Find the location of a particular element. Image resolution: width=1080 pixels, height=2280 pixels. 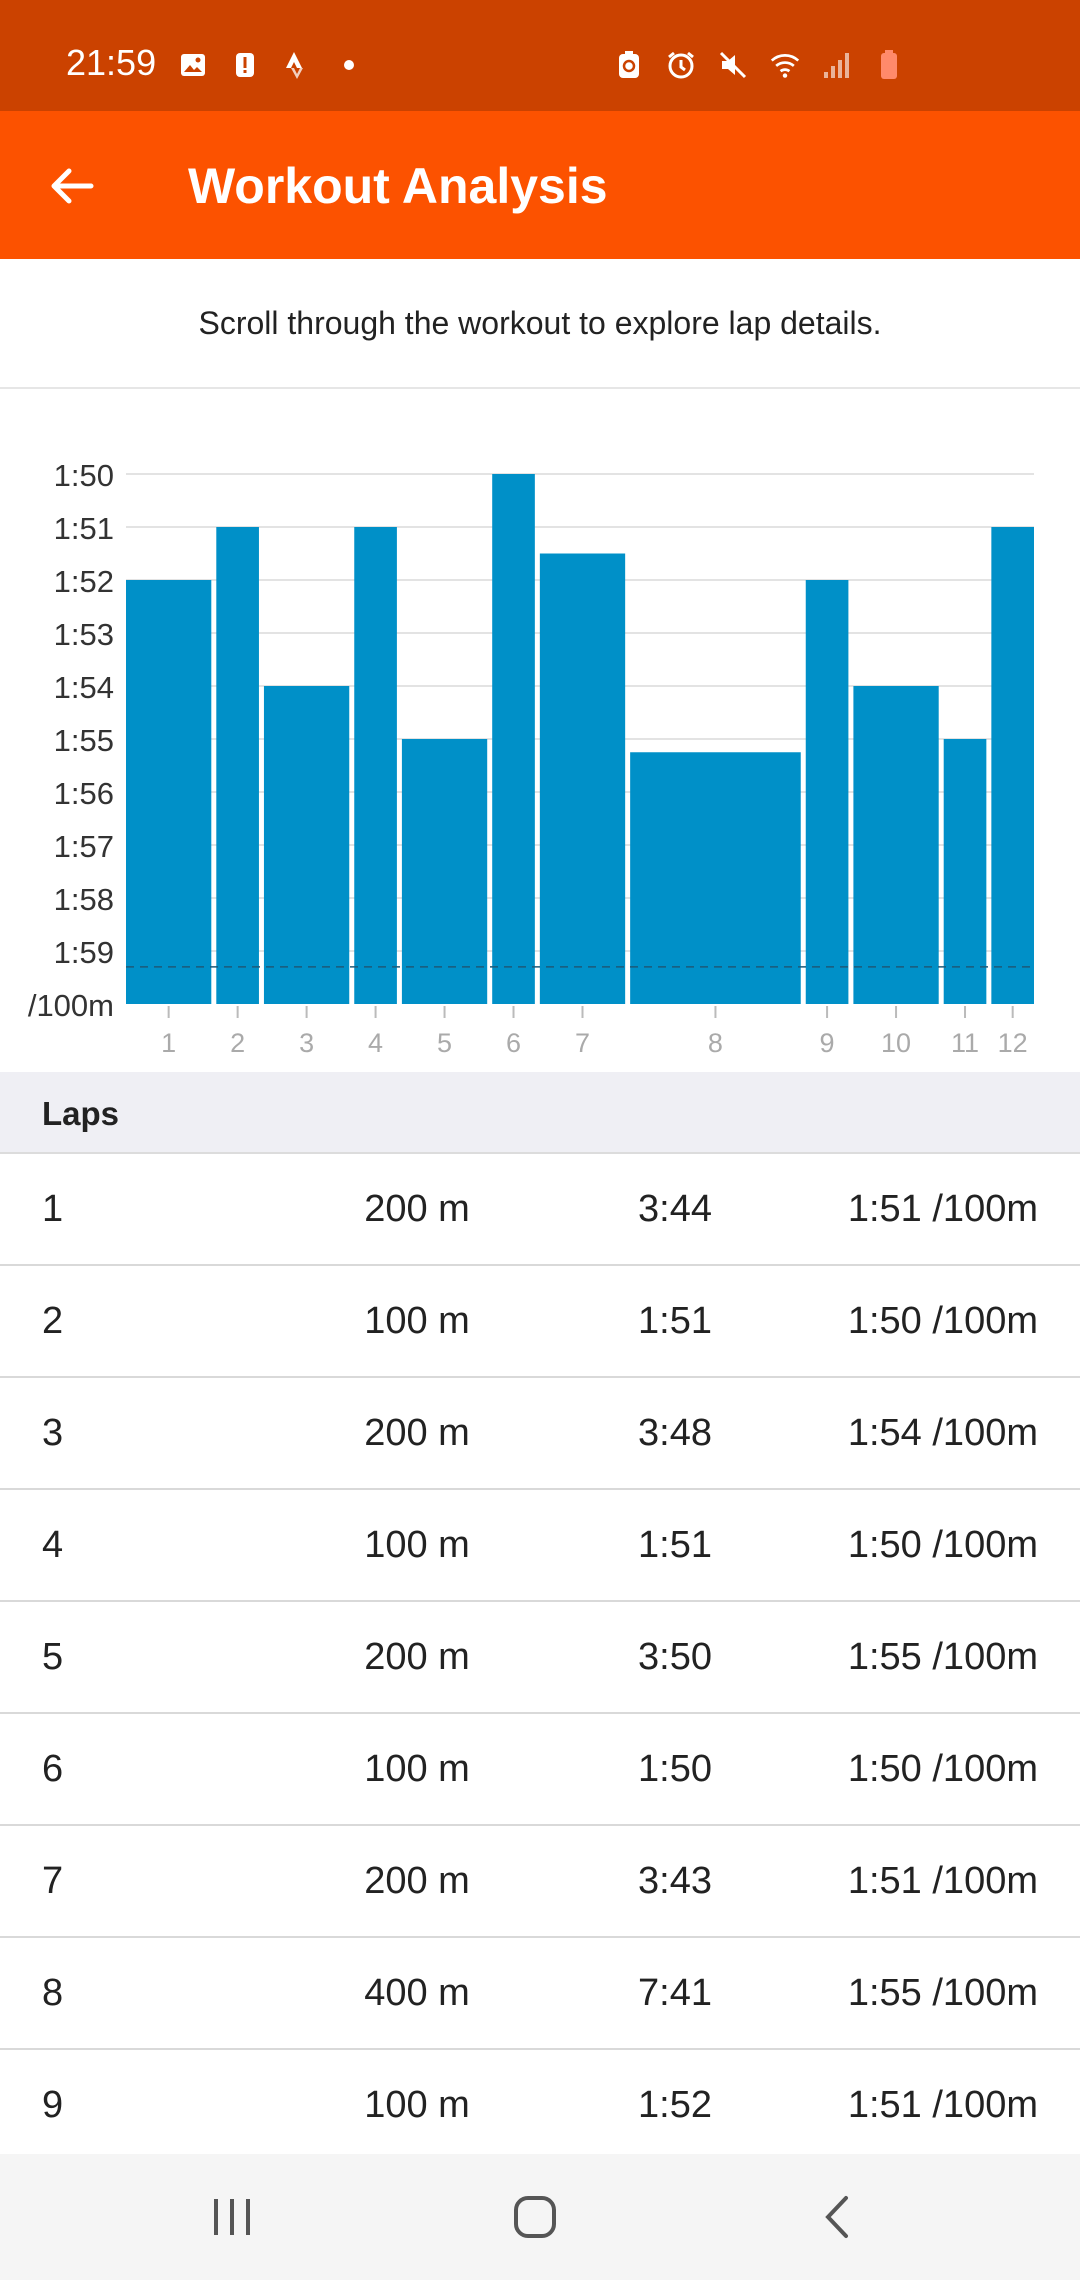

recents-button is located at coordinates (232, 2217).